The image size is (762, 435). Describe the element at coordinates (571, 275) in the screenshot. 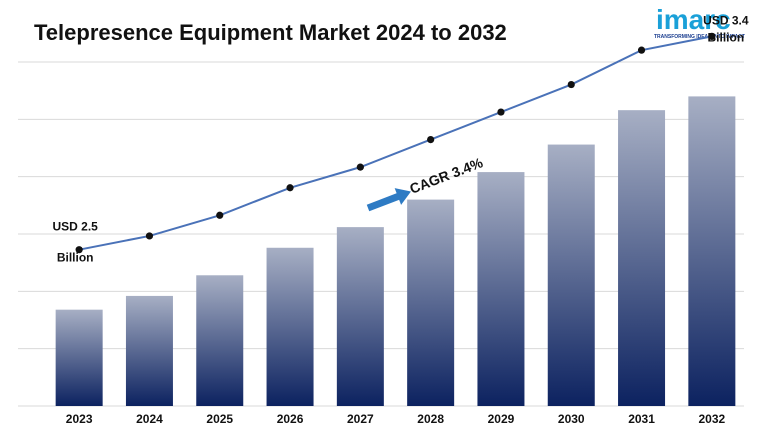

I see `bar-2030` at that location.